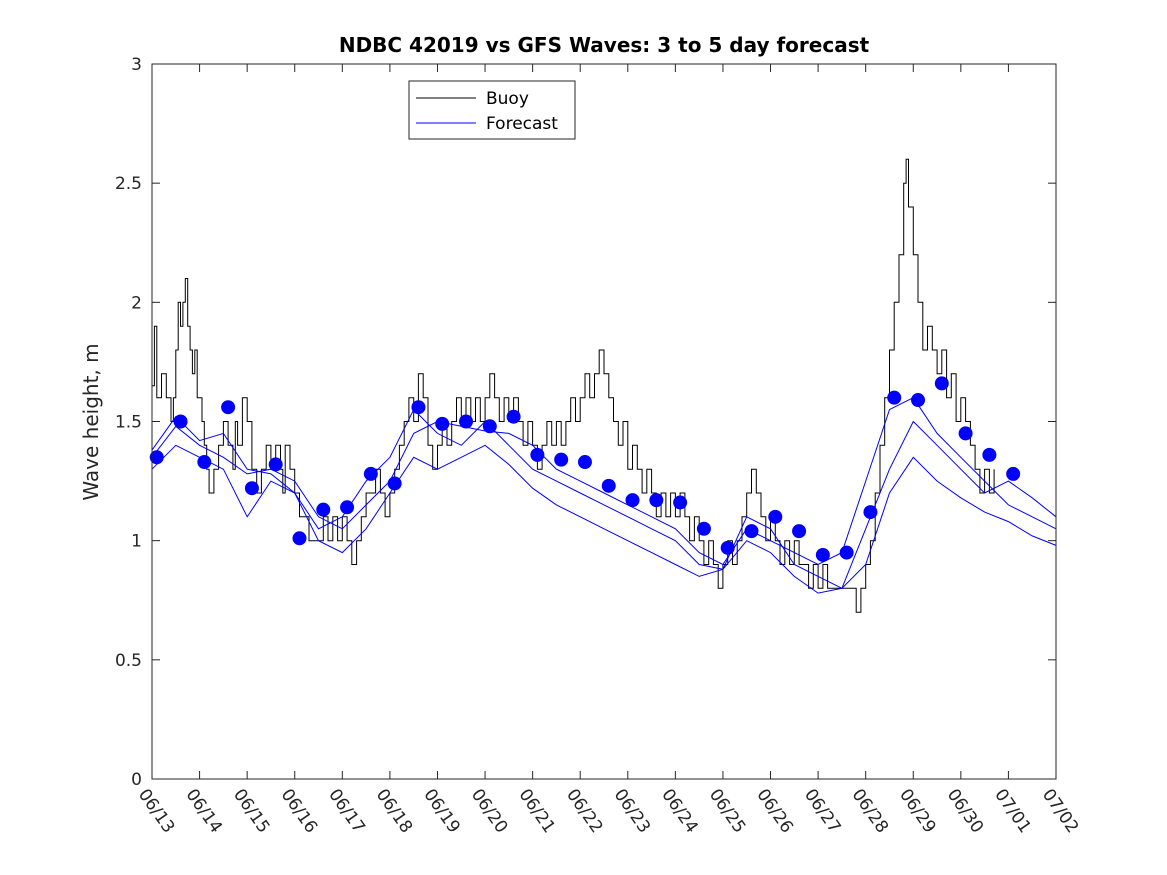  What do you see at coordinates (251, 811) in the screenshot?
I see `x-tick-label: 06/15` at bounding box center [251, 811].